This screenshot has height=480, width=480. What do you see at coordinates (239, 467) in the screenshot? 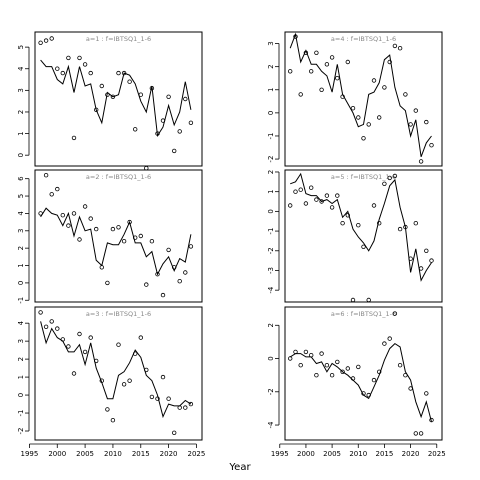
I see `x-axis-label: Year` at bounding box center [239, 467].